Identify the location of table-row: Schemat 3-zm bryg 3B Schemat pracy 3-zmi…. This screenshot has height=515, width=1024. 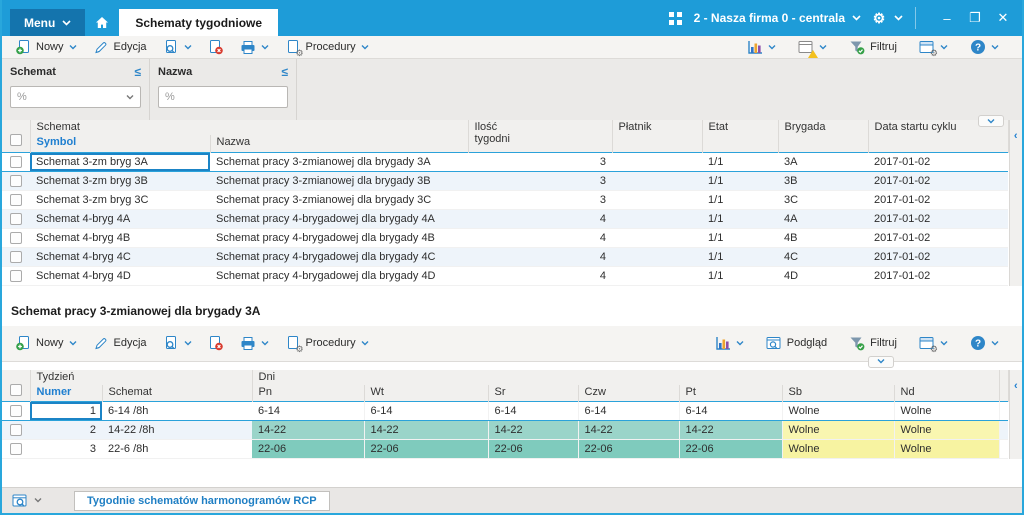
(505, 181).